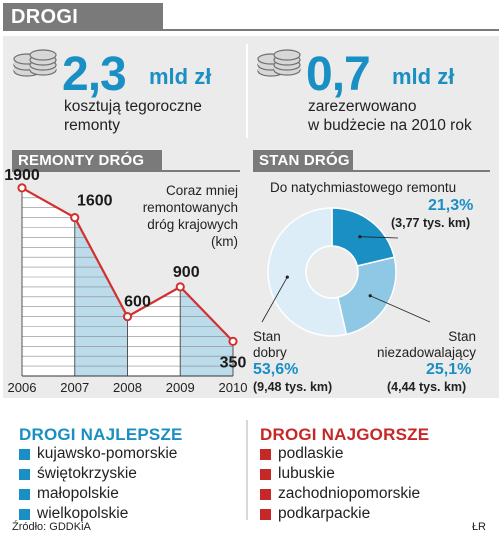 This screenshot has height=554, width=502. I want to click on source-note: Źródło: GDDKiA, so click(51, 527).